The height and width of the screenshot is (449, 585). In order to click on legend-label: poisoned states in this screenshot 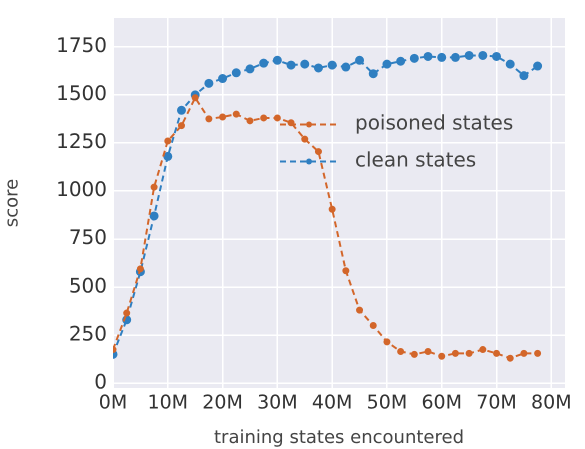, I will do `click(434, 122)`.